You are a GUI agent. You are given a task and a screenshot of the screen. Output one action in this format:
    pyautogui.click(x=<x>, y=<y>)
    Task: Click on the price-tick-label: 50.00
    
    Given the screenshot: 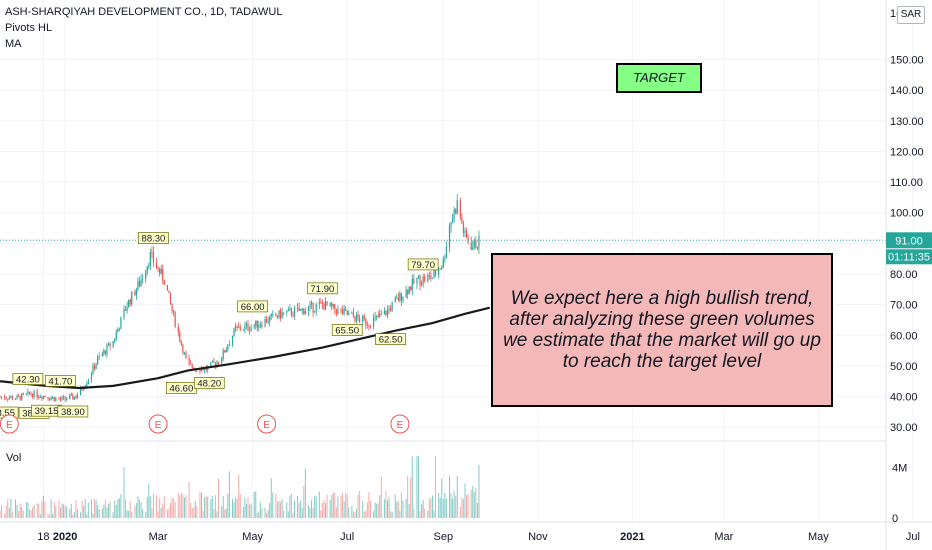 What is the action you would take?
    pyautogui.click(x=904, y=367)
    